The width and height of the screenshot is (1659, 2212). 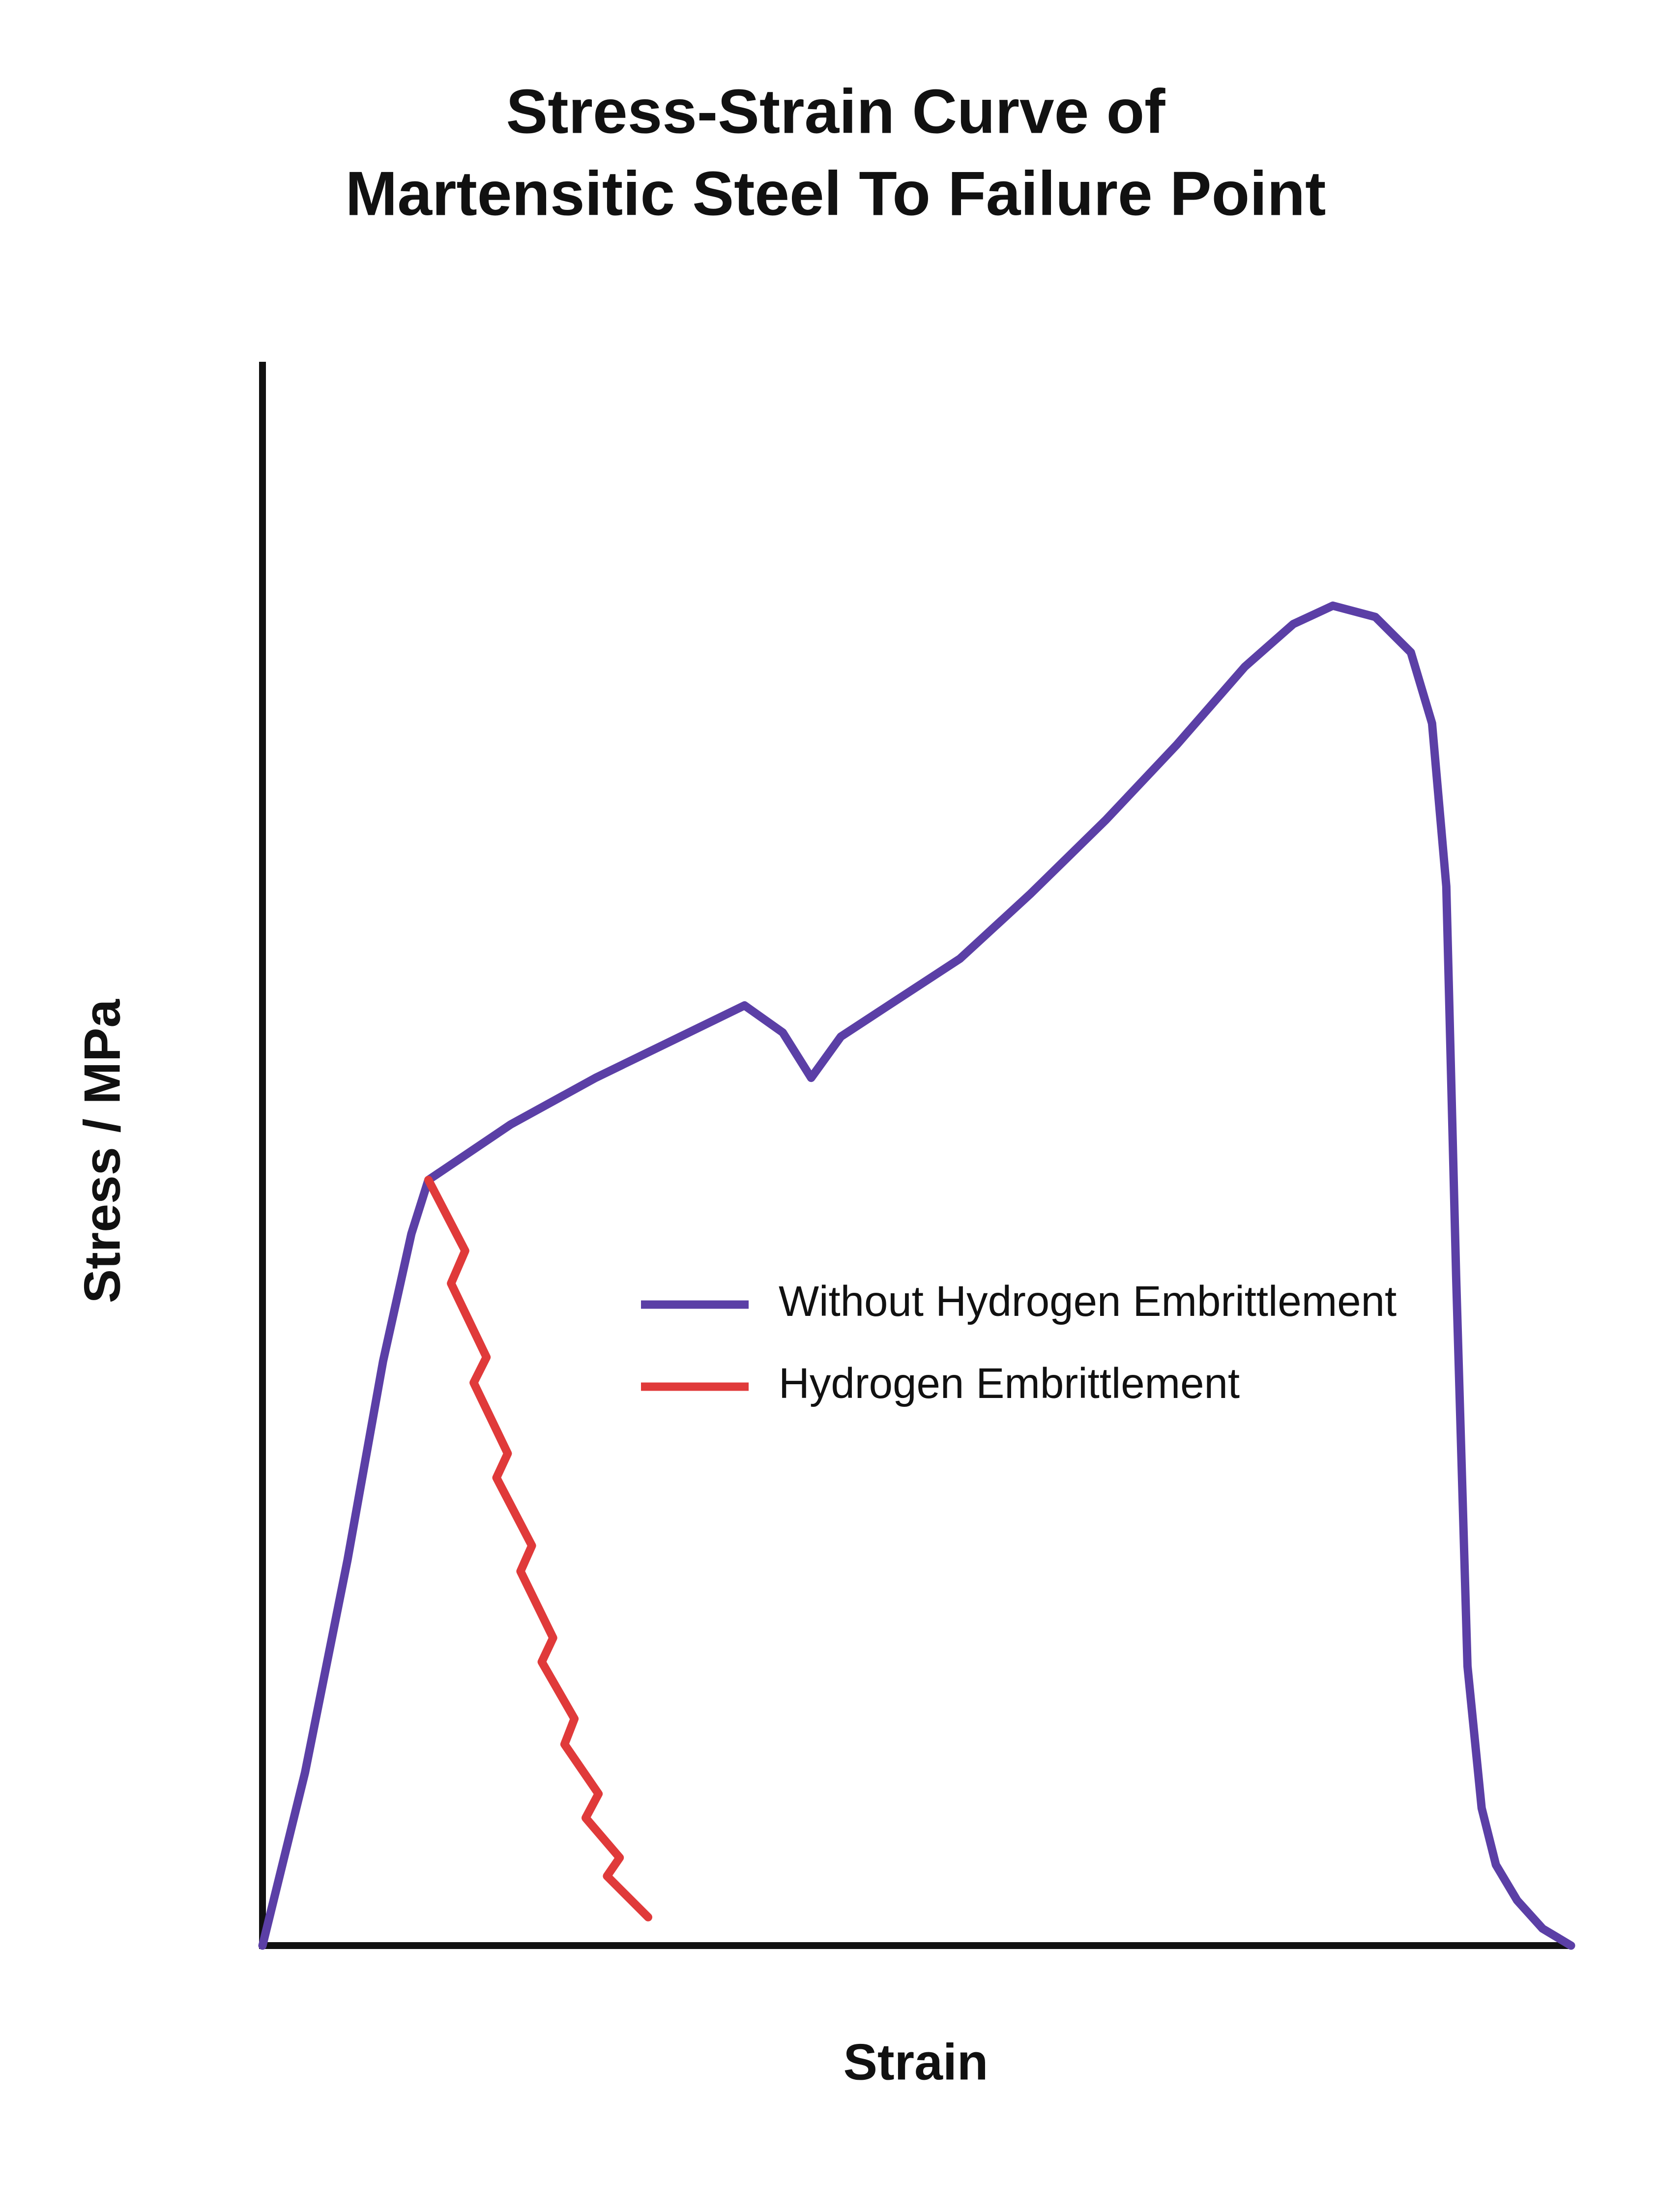 I want to click on x-axis-label: Strain, so click(x=916, y=2062).